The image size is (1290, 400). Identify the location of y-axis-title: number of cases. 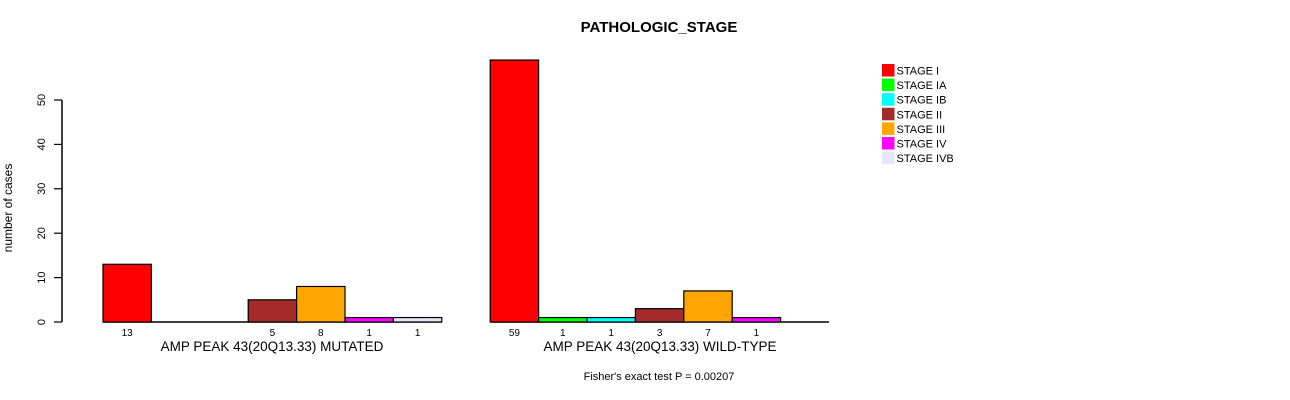
(8, 208).